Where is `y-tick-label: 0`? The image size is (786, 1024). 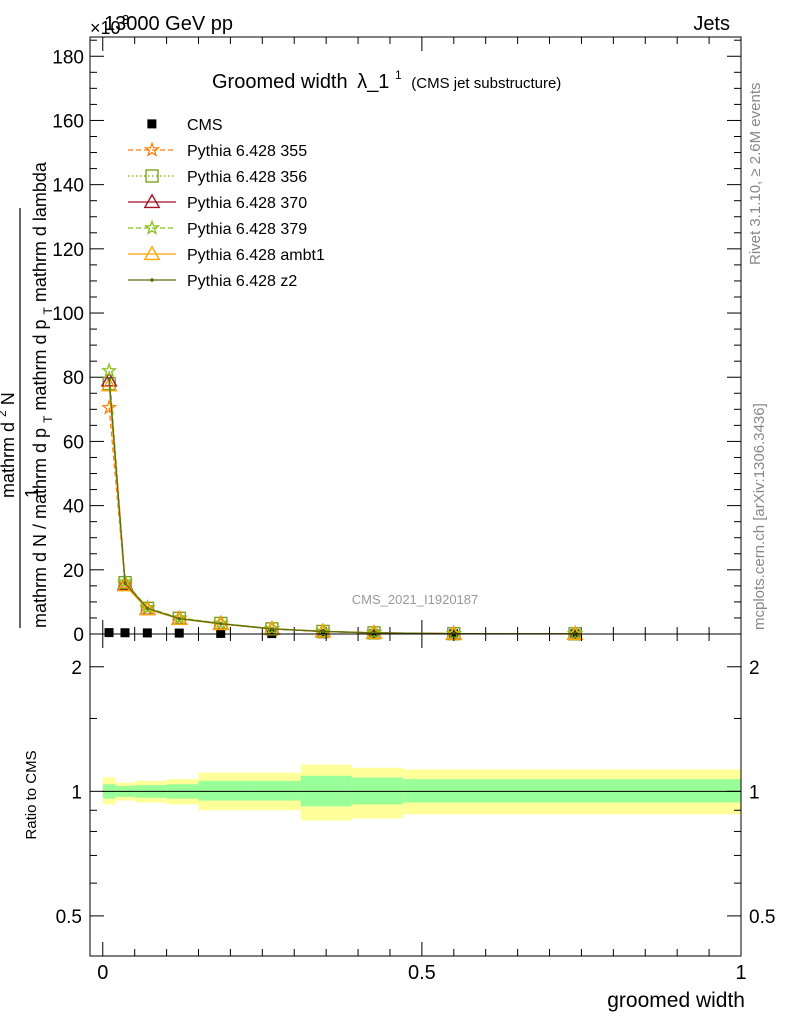 y-tick-label: 0 is located at coordinates (78, 635).